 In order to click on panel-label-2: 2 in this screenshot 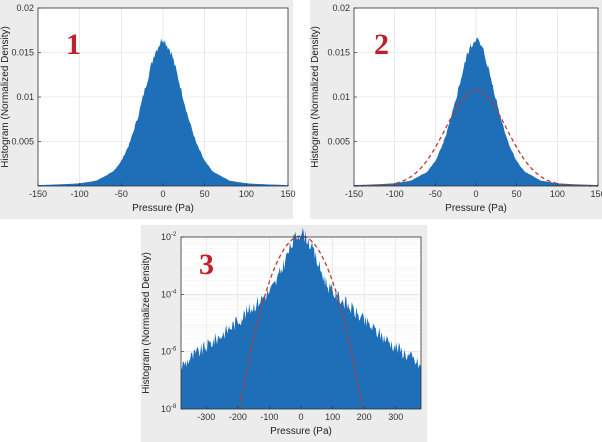, I will do `click(381, 44)`.